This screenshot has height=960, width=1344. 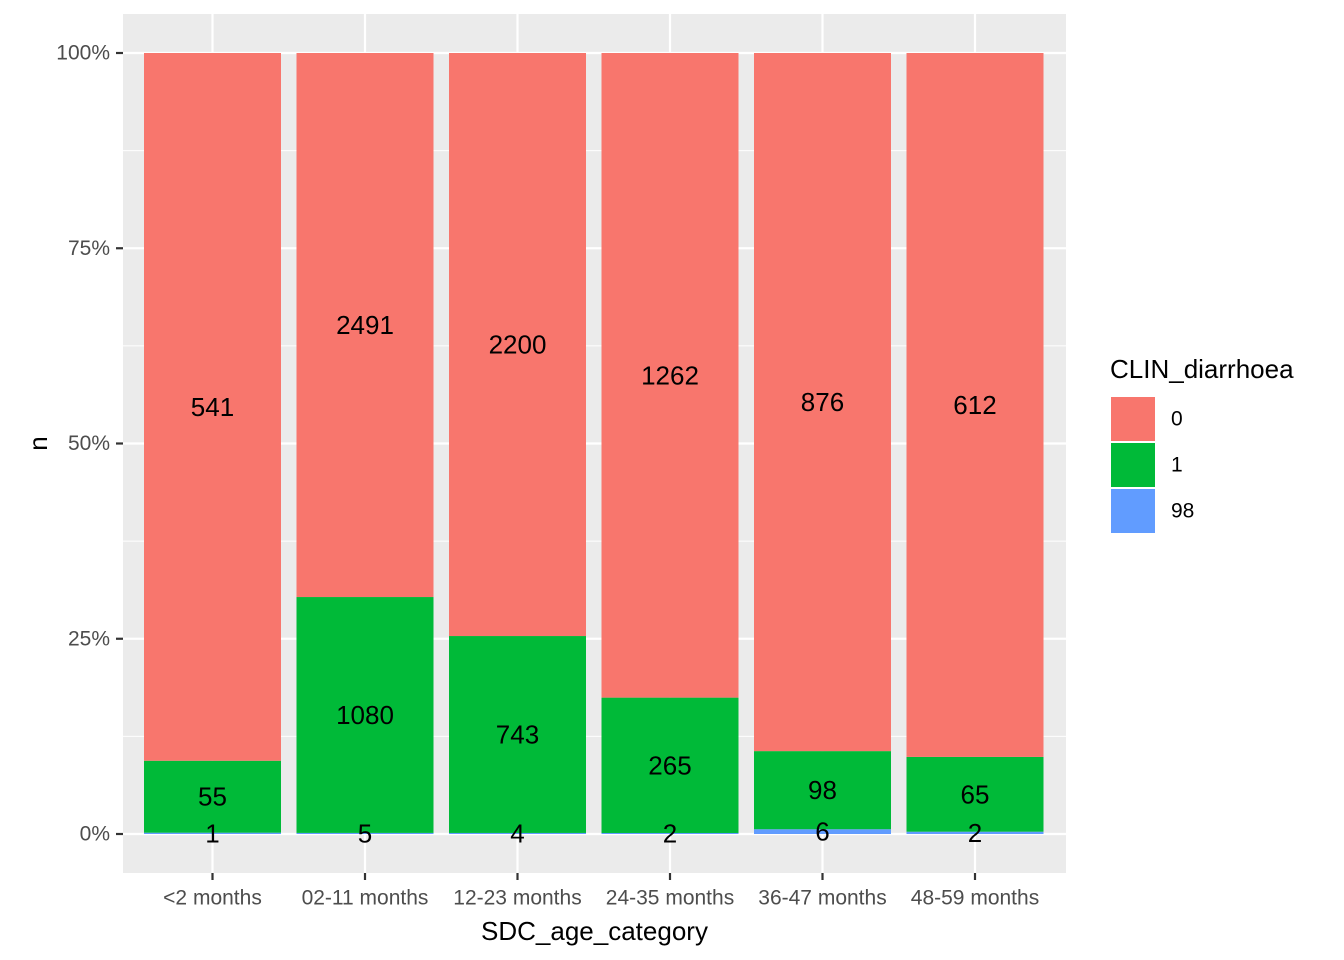 What do you see at coordinates (83, 53) in the screenshot?
I see `y-tick-label: 100%` at bounding box center [83, 53].